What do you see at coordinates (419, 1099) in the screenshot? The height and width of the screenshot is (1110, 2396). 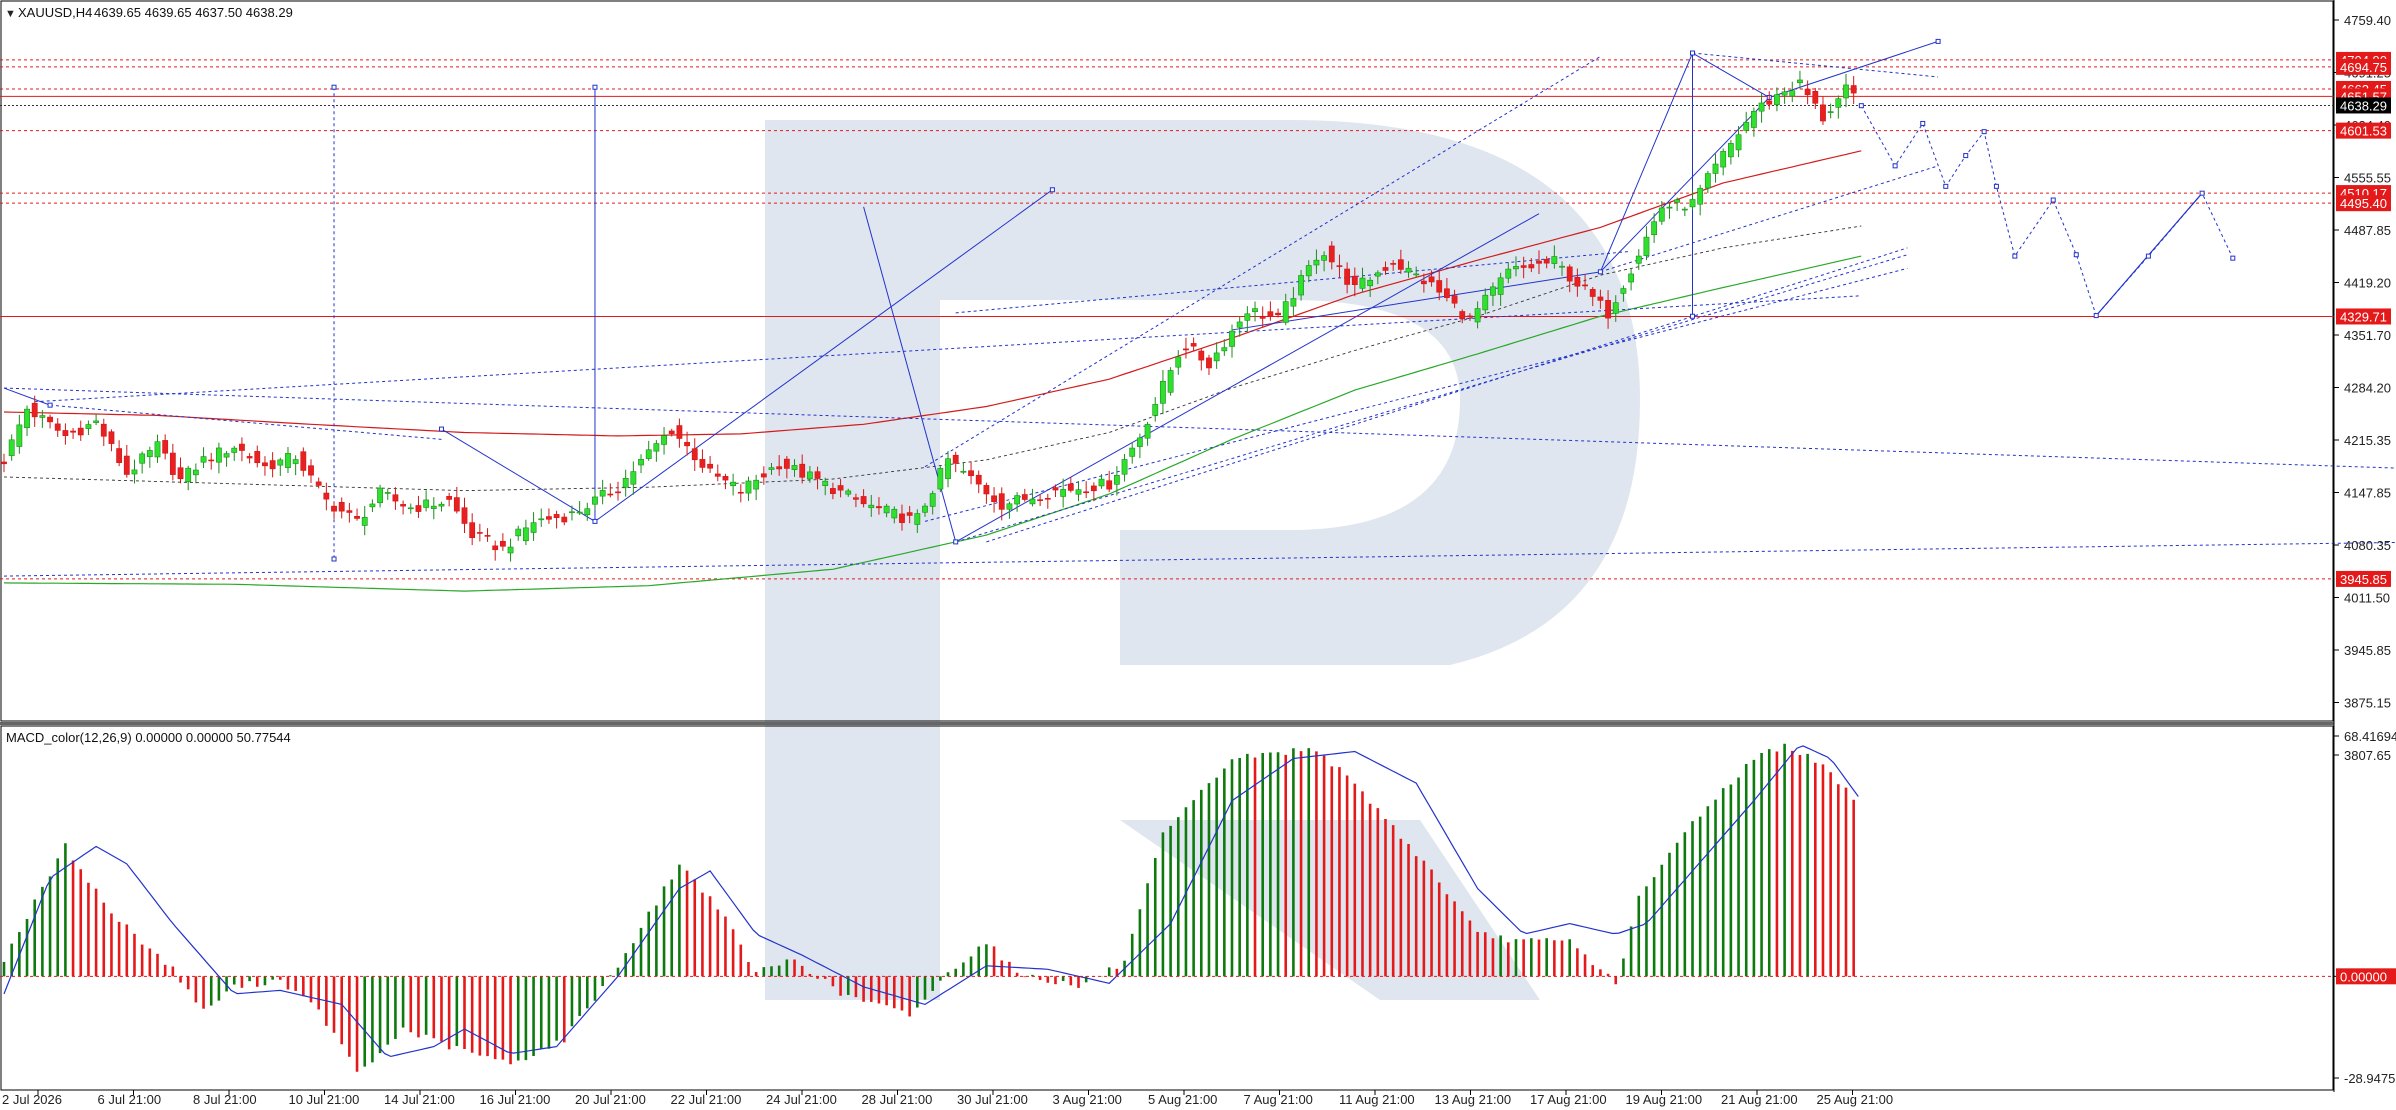 I see `time-tick-label: 14 Jul 21:00` at bounding box center [419, 1099].